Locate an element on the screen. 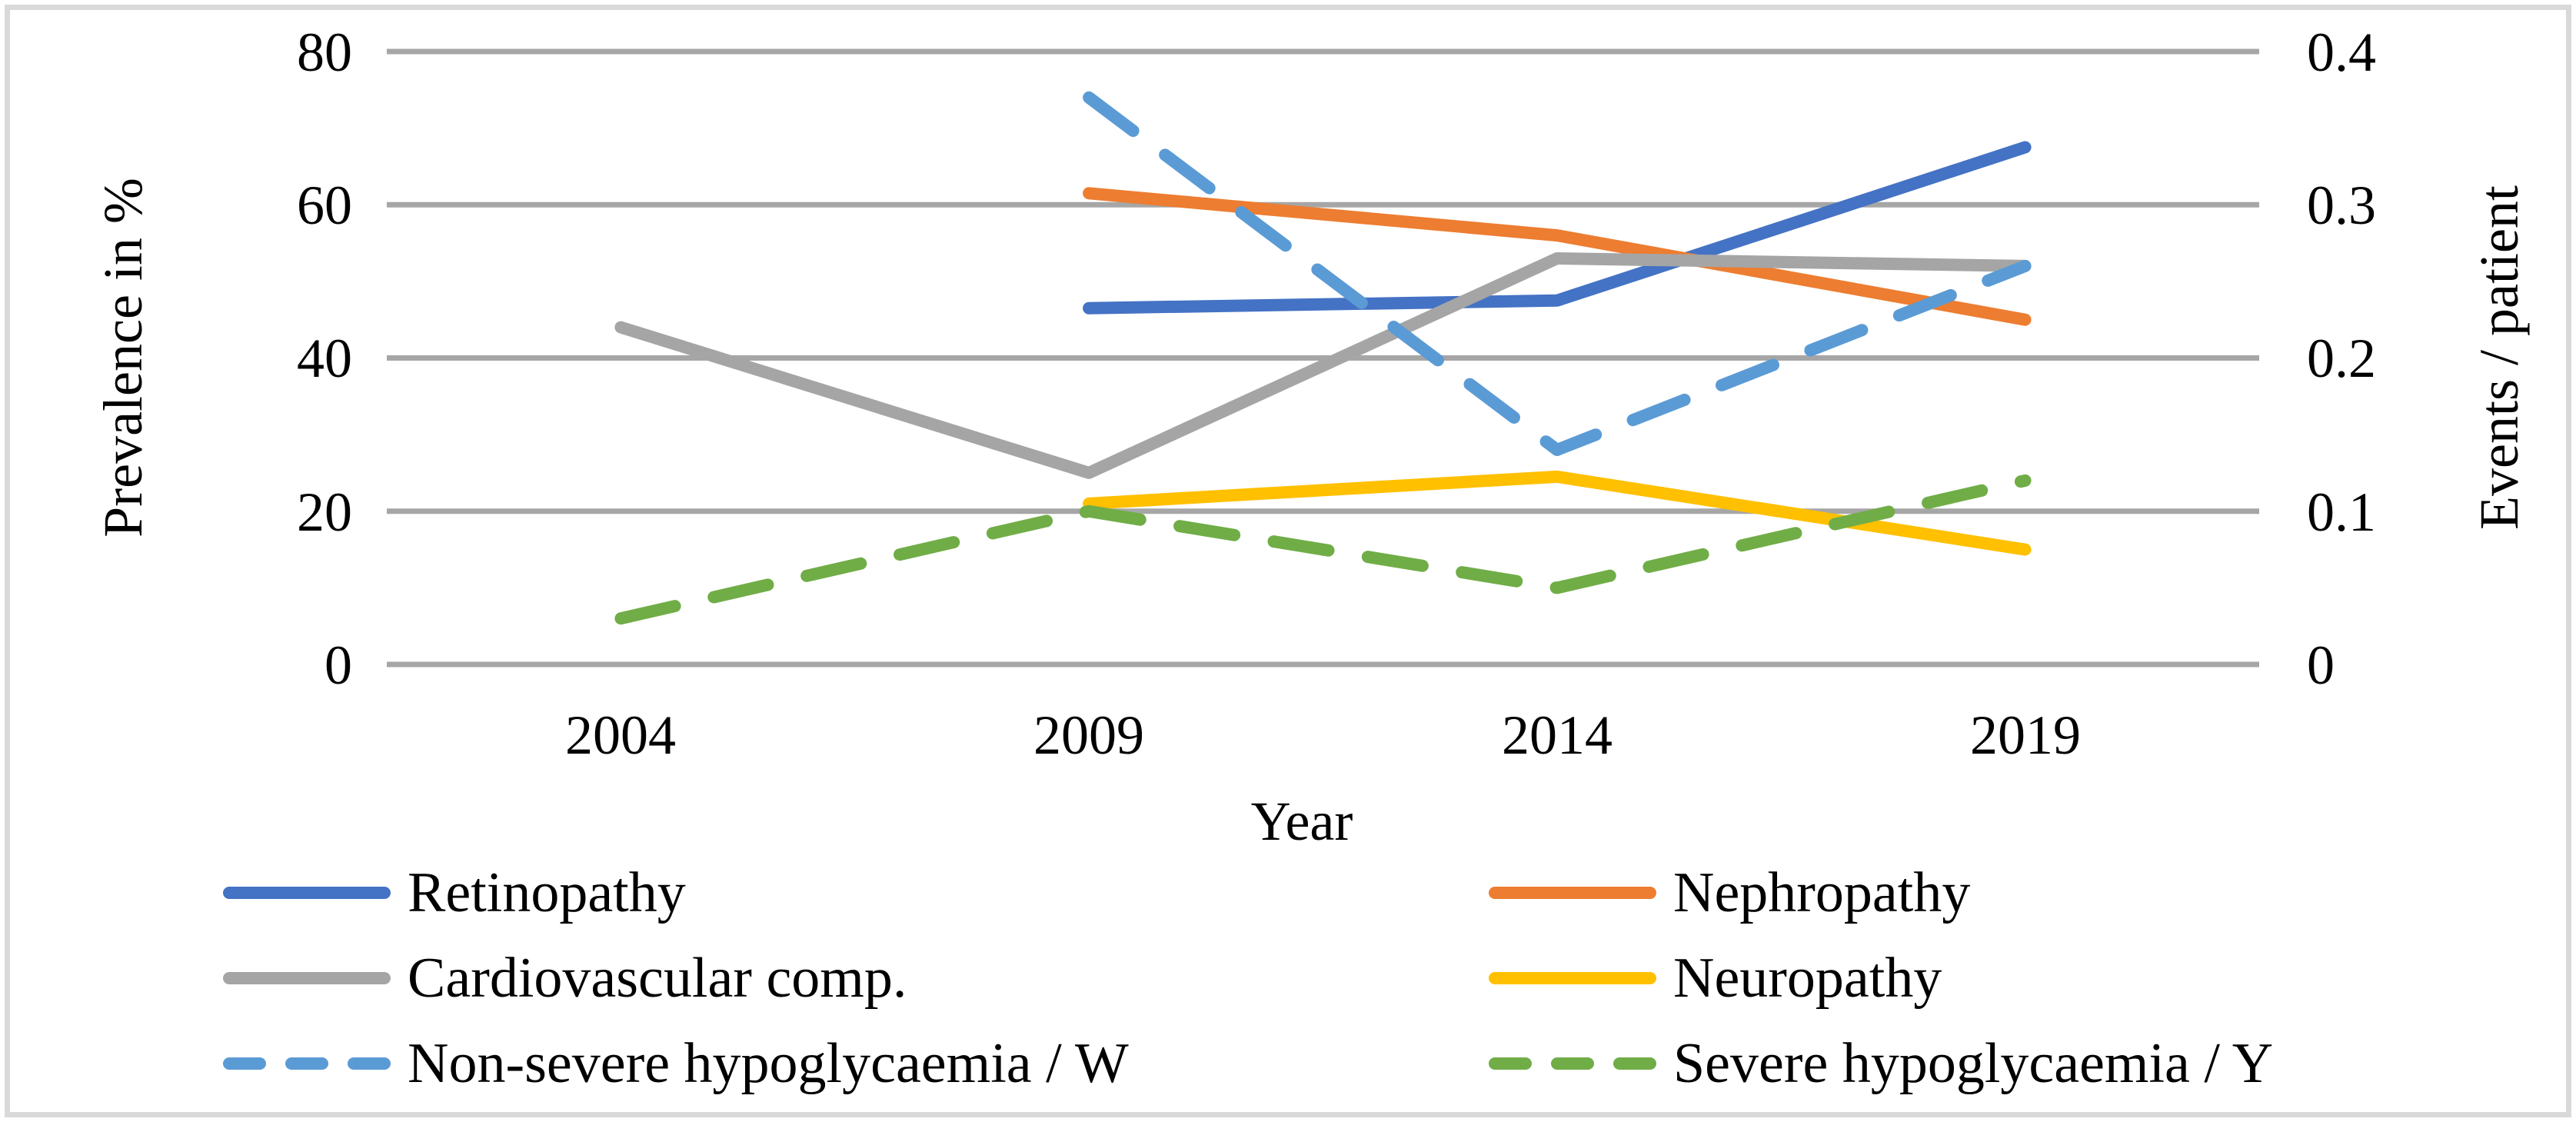 This screenshot has width=2576, height=1122. x-tick-2009: 2009 is located at coordinates (1089, 735).